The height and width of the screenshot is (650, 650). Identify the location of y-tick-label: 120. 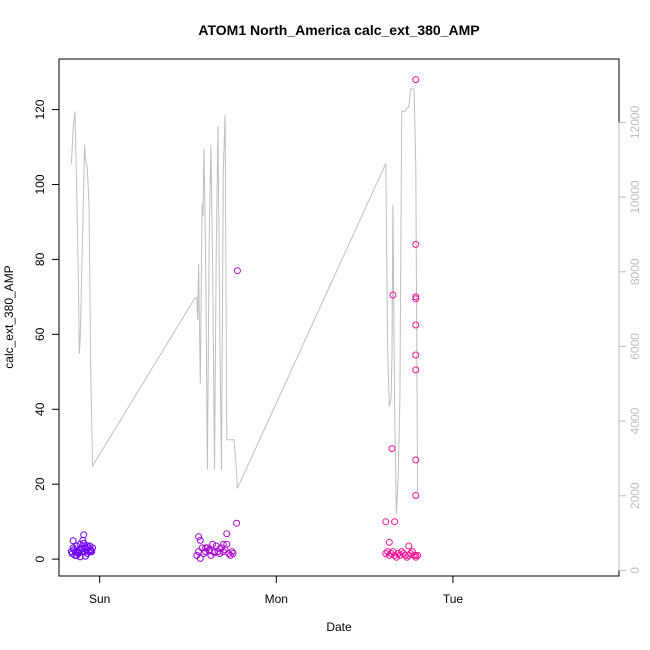
(40, 109).